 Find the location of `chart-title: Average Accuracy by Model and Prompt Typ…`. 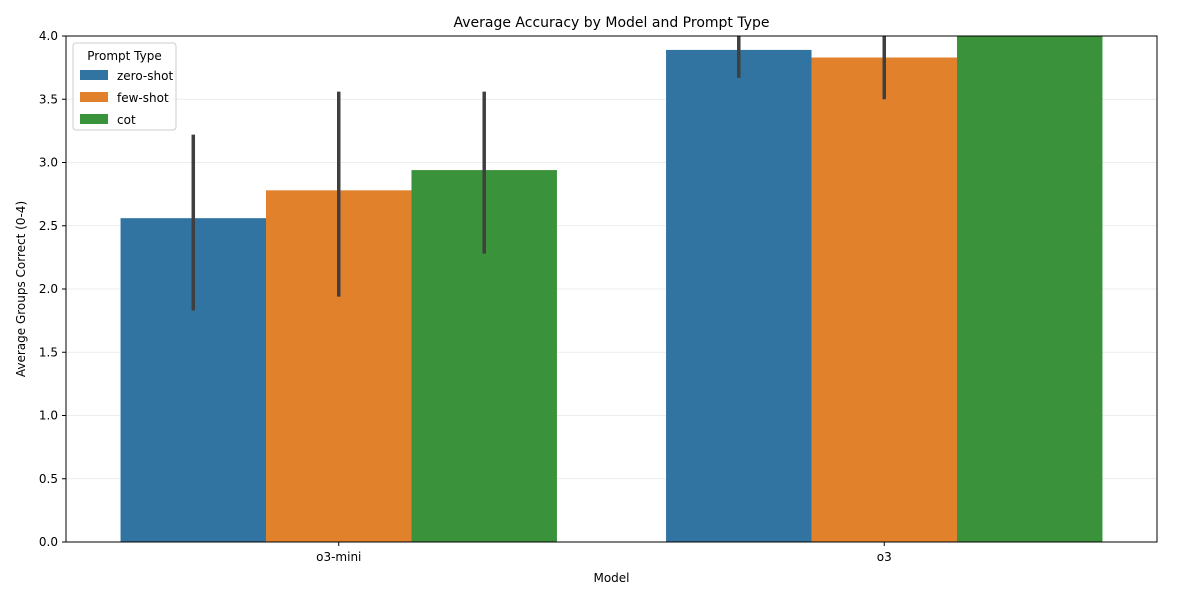

chart-title: Average Accuracy by Model and Prompt Typ… is located at coordinates (611, 23).